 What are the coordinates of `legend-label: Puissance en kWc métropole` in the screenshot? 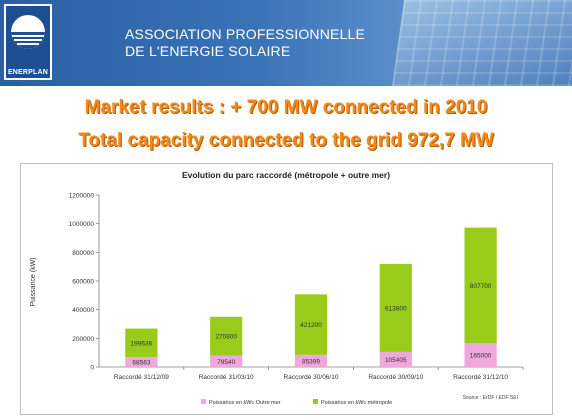 It's located at (356, 403).